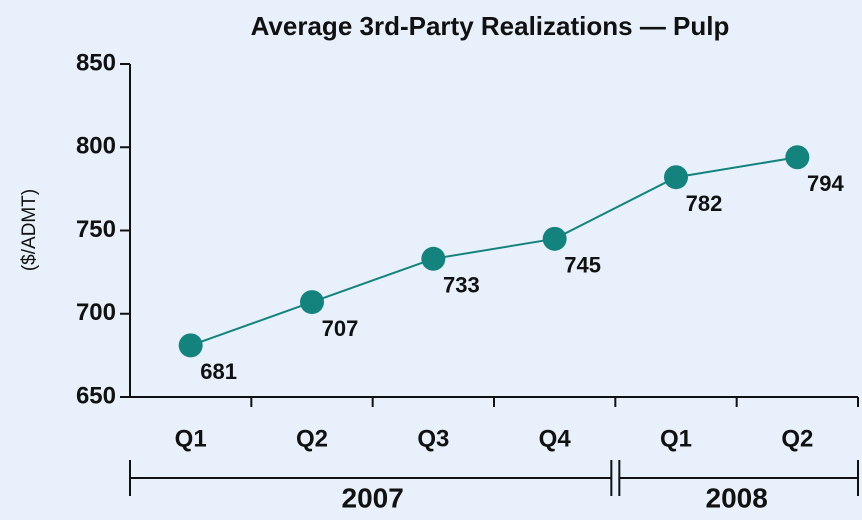  I want to click on y-tick-label: 650, so click(96, 395).